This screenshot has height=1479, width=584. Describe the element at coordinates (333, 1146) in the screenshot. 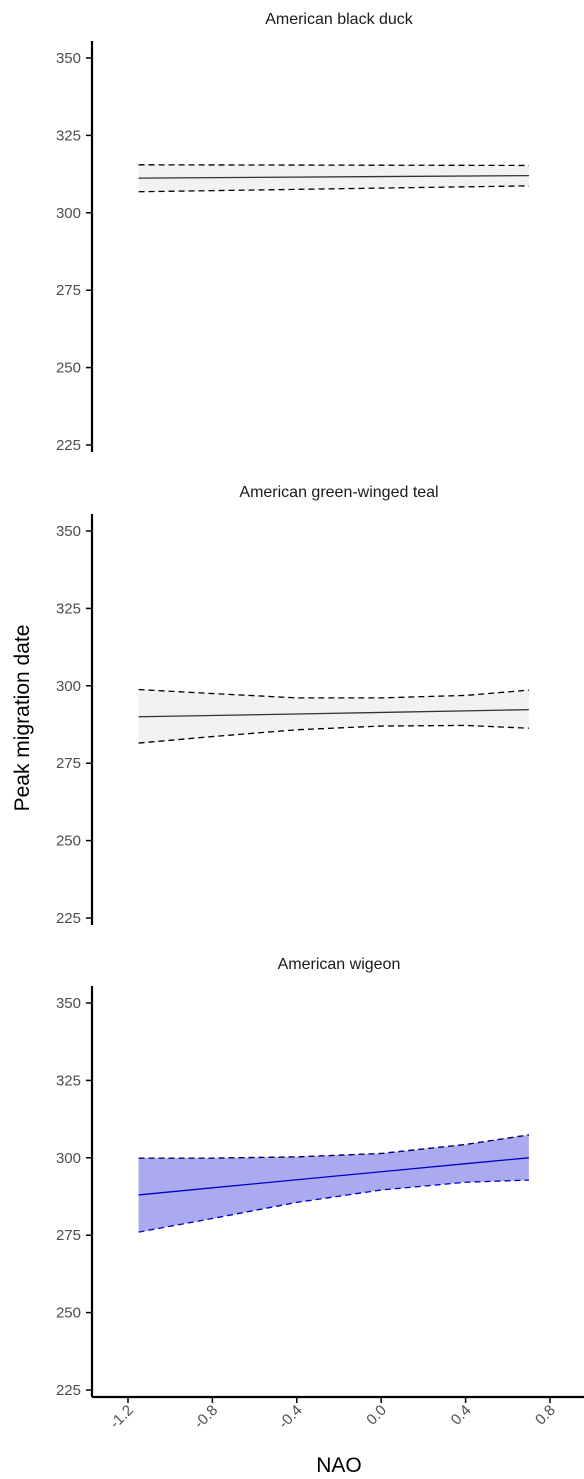

I see `upper-ci-line-accent` at that location.